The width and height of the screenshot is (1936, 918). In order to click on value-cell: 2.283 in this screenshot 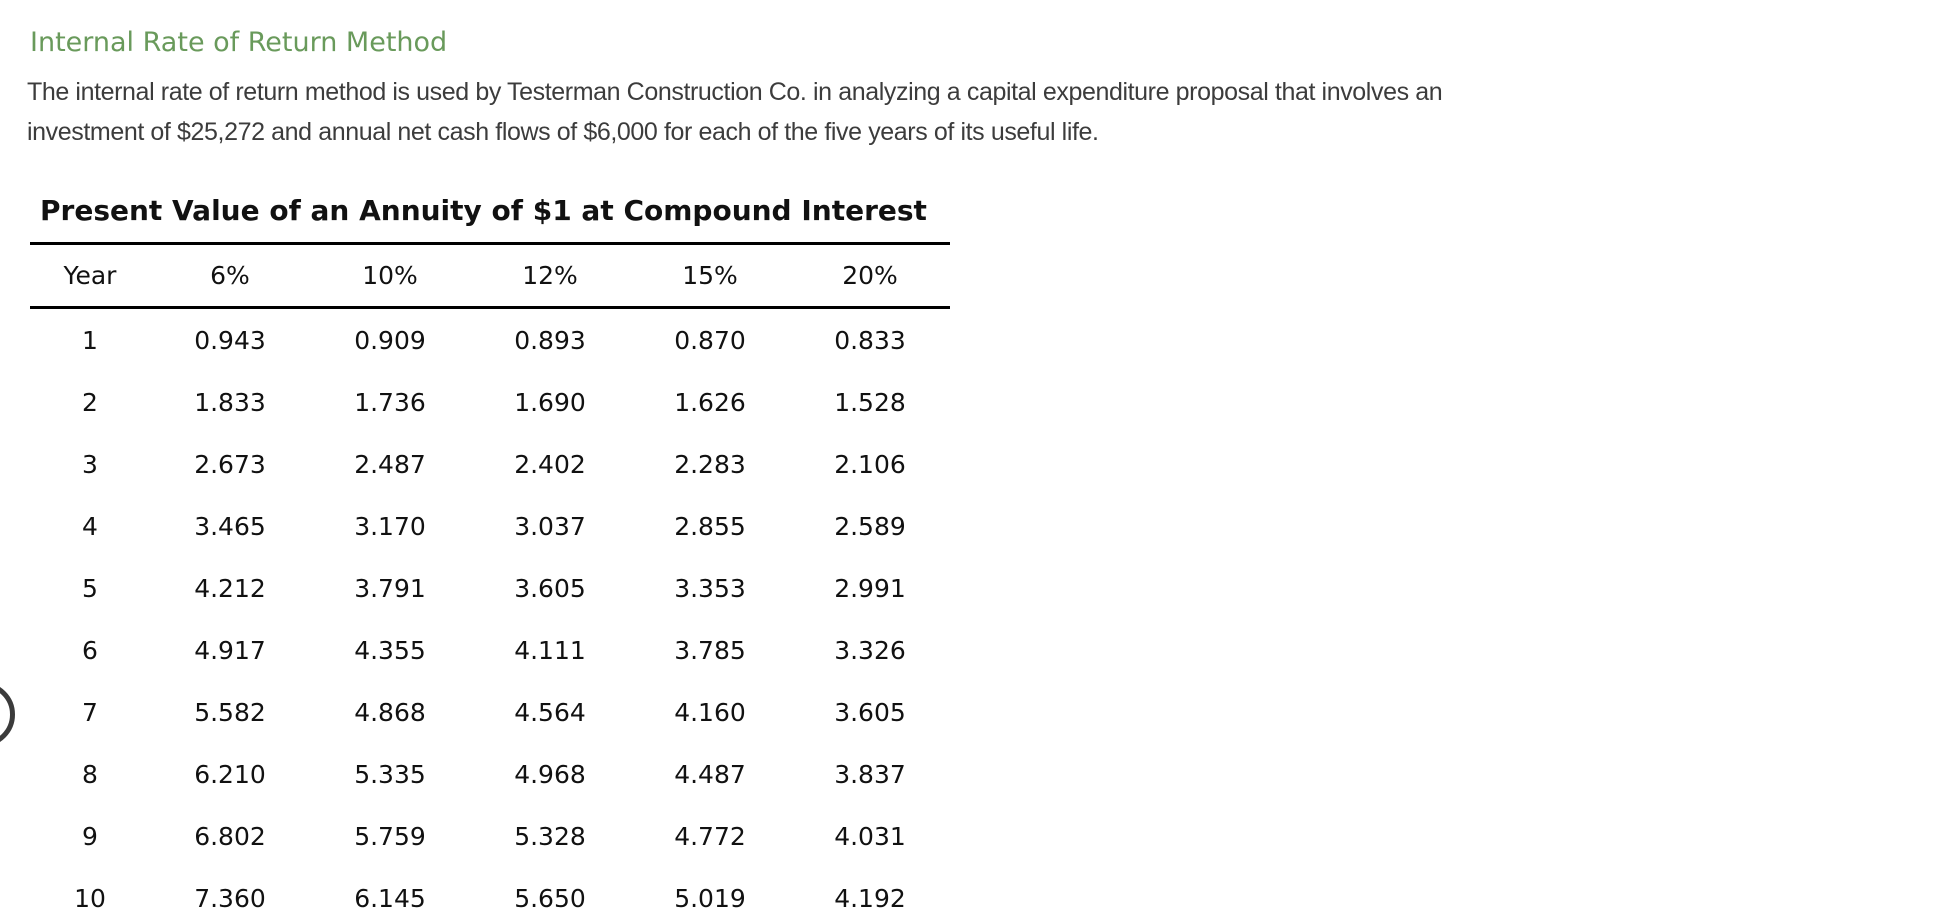, I will do `click(710, 464)`.